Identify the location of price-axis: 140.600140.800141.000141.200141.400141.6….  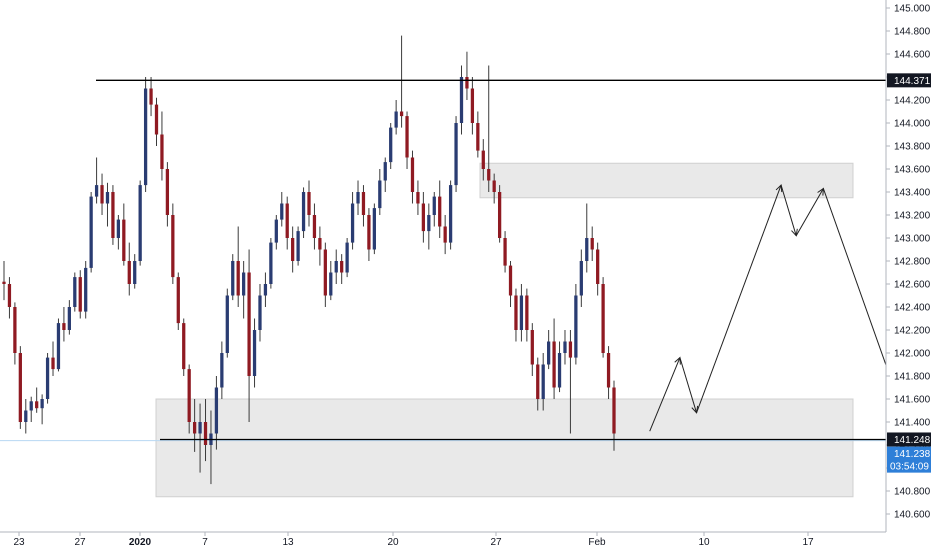
(908, 275).